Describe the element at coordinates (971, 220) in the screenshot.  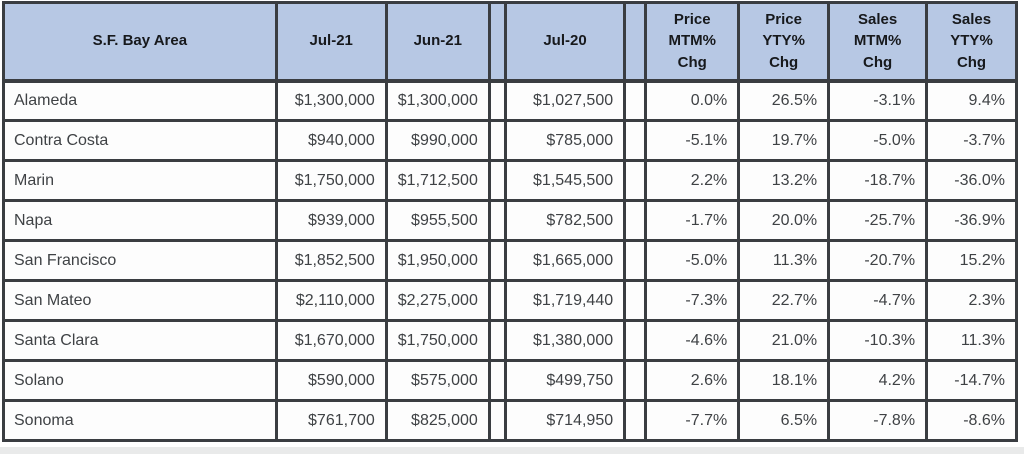
I see `sales-yty-cell: -36.9%` at that location.